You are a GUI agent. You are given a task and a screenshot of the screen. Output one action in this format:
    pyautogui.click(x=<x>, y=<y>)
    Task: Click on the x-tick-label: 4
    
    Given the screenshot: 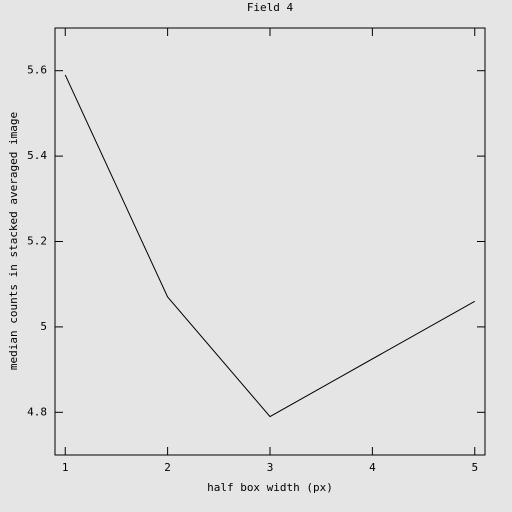 What is the action you would take?
    pyautogui.click(x=372, y=467)
    